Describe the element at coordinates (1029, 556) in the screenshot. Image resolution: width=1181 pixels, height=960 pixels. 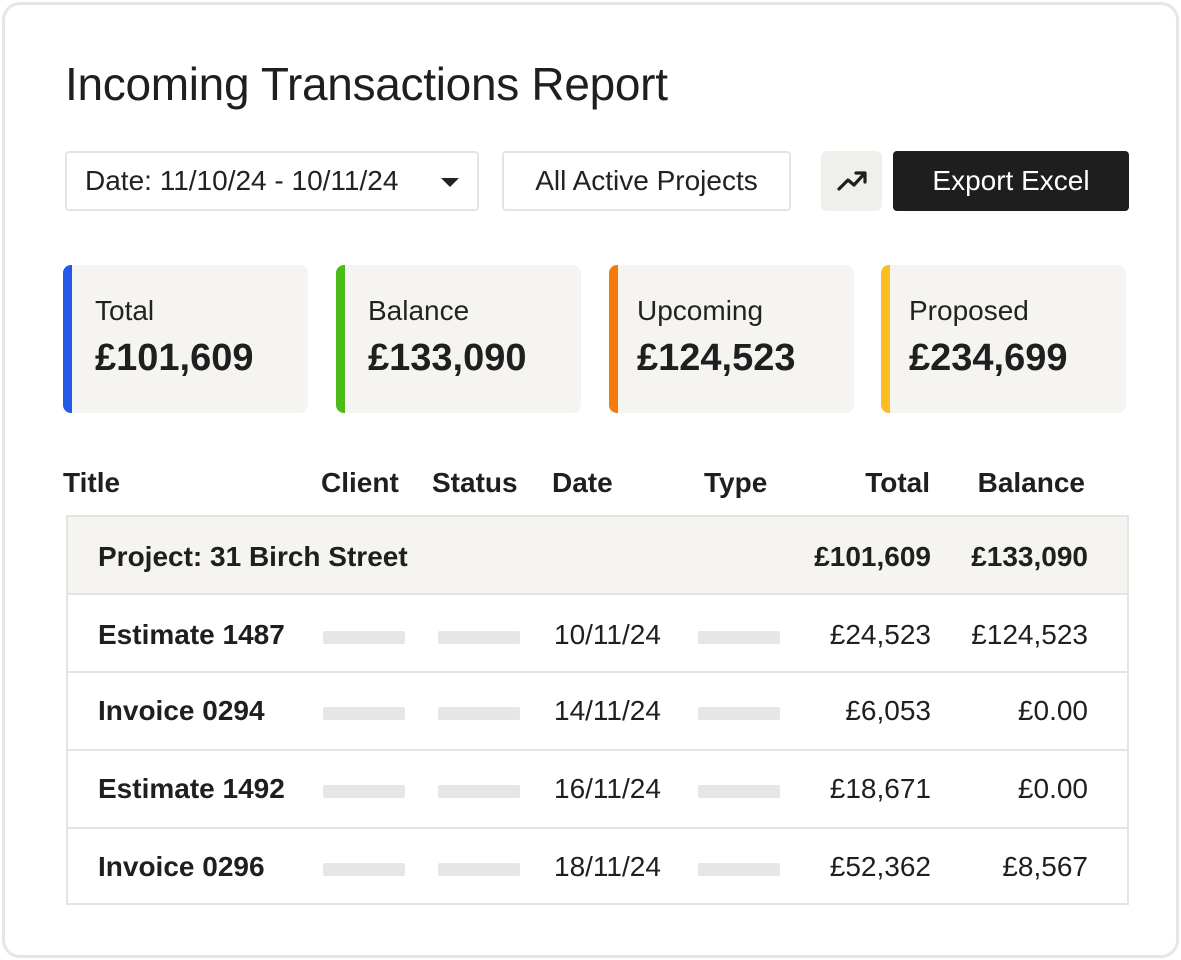
I see `group-balance: £133,090` at that location.